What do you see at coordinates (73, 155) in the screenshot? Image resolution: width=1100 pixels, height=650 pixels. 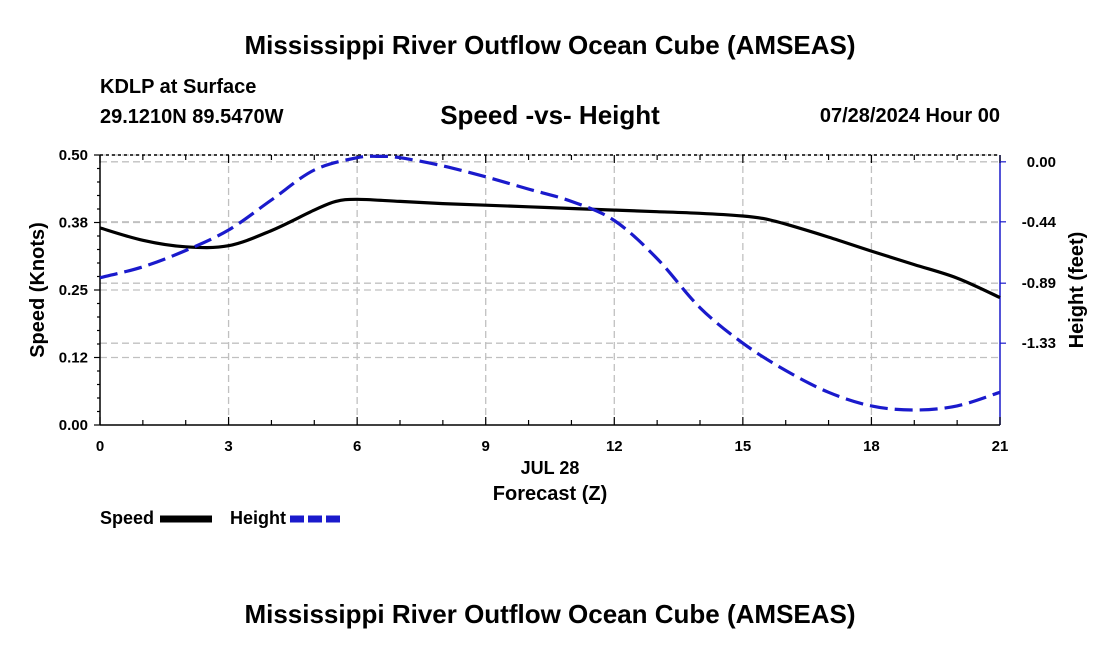 I see `y-tick-label: 0.50` at bounding box center [73, 155].